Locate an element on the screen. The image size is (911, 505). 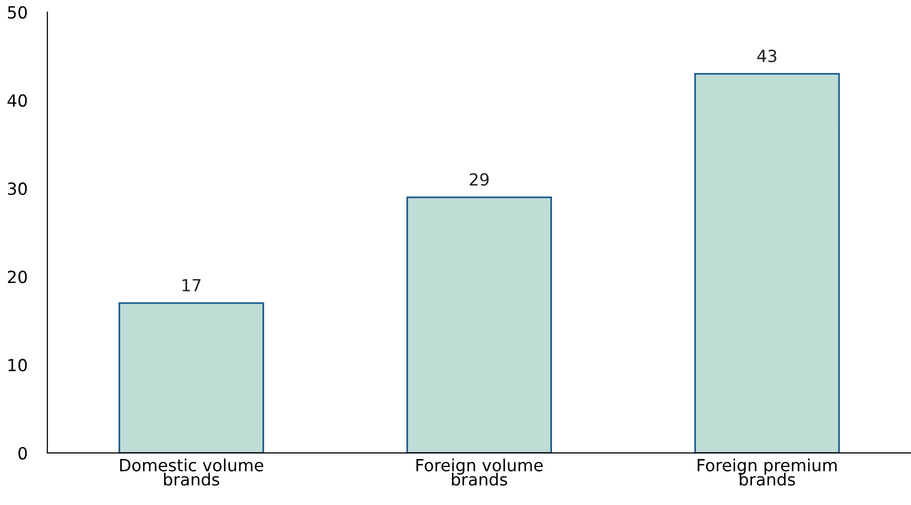
data-label: 43 is located at coordinates (766, 56).